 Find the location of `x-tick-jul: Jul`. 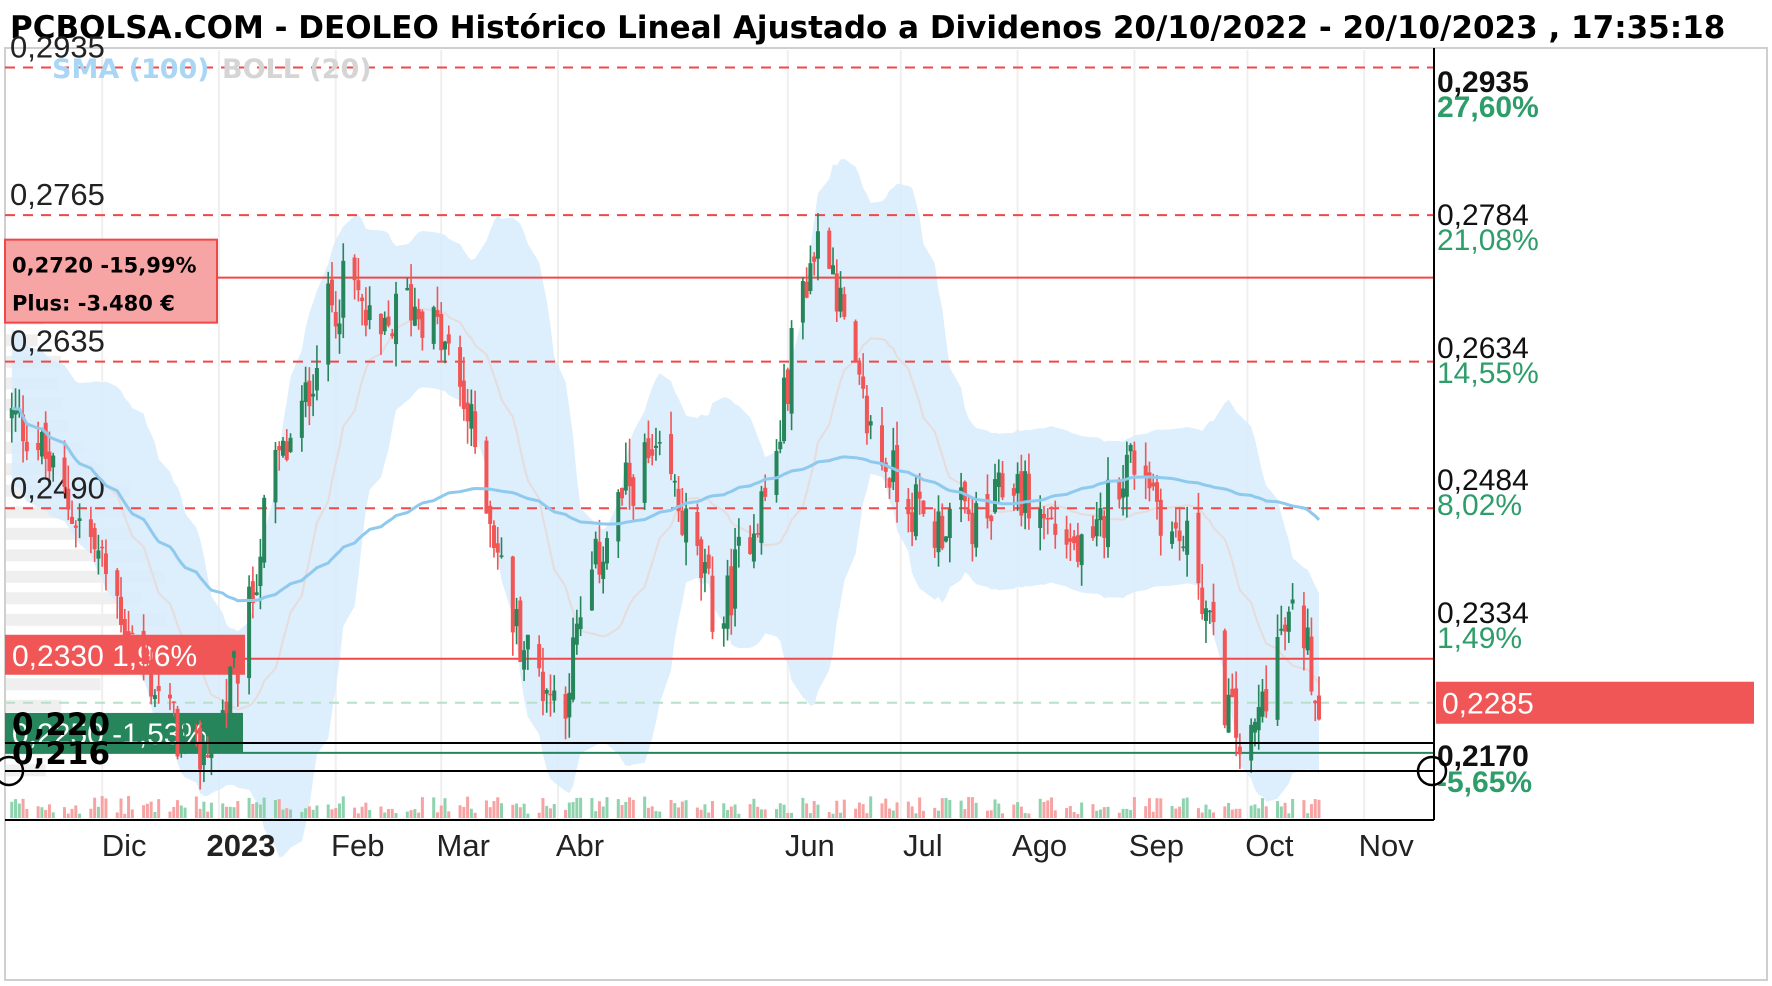

x-tick-jul: Jul is located at coordinates (923, 845).